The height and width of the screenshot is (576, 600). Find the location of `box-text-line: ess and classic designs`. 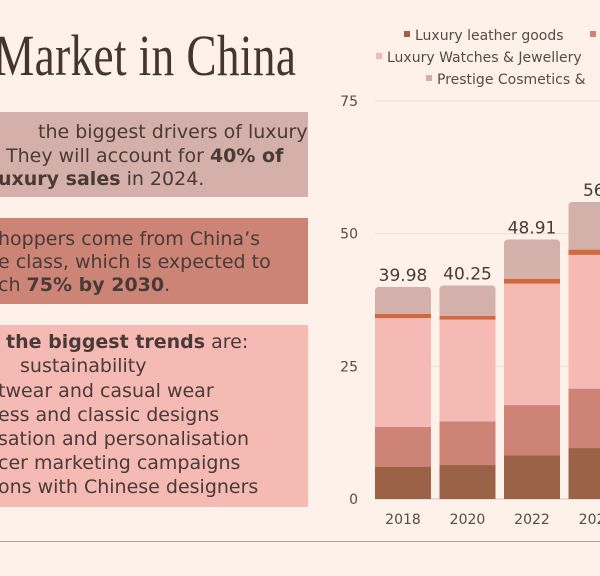

box-text-line: ess and classic designs is located at coordinates (109, 415).